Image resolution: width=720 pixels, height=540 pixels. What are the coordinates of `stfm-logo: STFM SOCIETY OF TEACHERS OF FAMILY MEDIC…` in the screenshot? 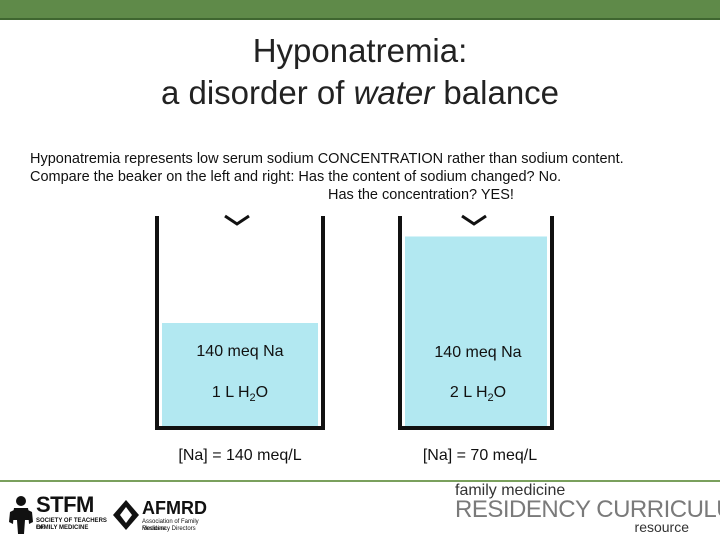 It's located at (58, 514).